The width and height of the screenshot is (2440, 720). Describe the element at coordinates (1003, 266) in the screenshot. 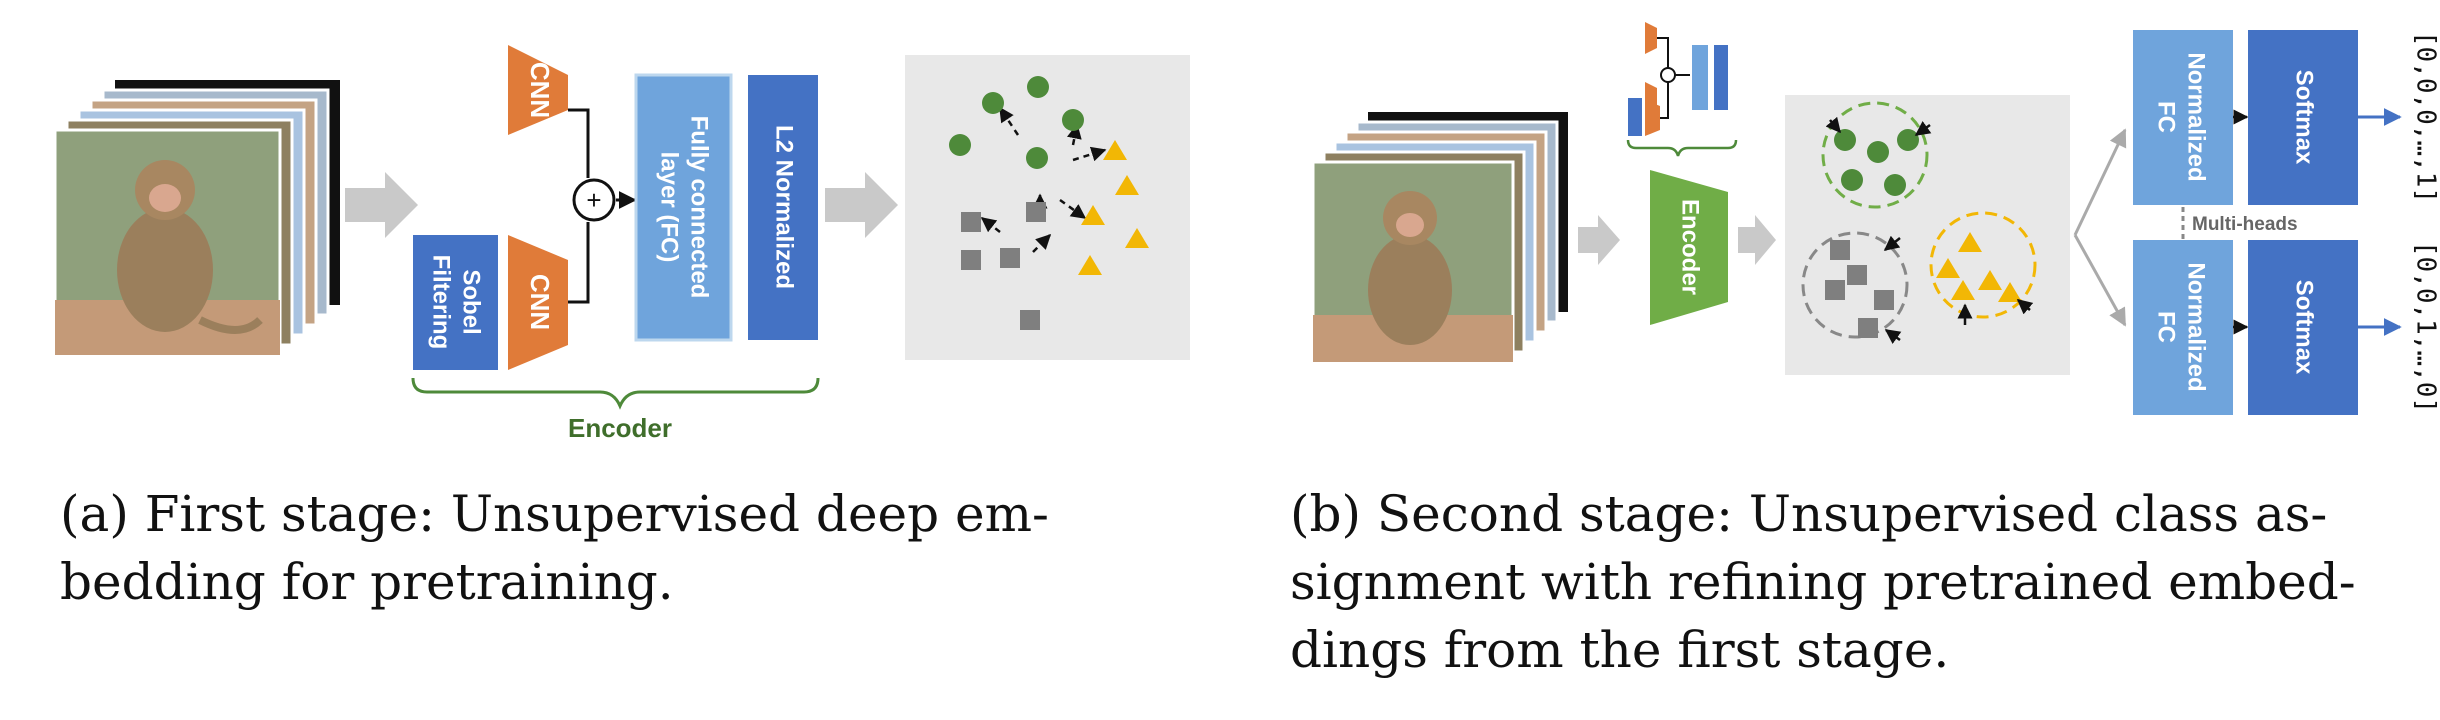

I see `gray-squares-a` at that location.